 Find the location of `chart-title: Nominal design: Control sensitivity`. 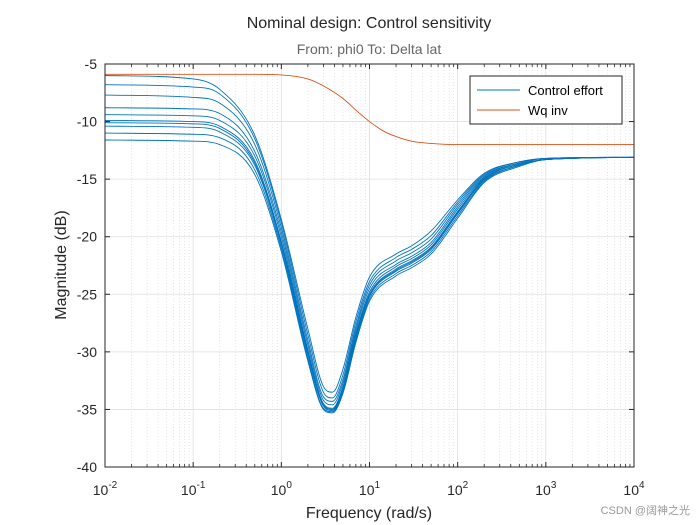

chart-title: Nominal design: Control sensitivity is located at coordinates (369, 23).